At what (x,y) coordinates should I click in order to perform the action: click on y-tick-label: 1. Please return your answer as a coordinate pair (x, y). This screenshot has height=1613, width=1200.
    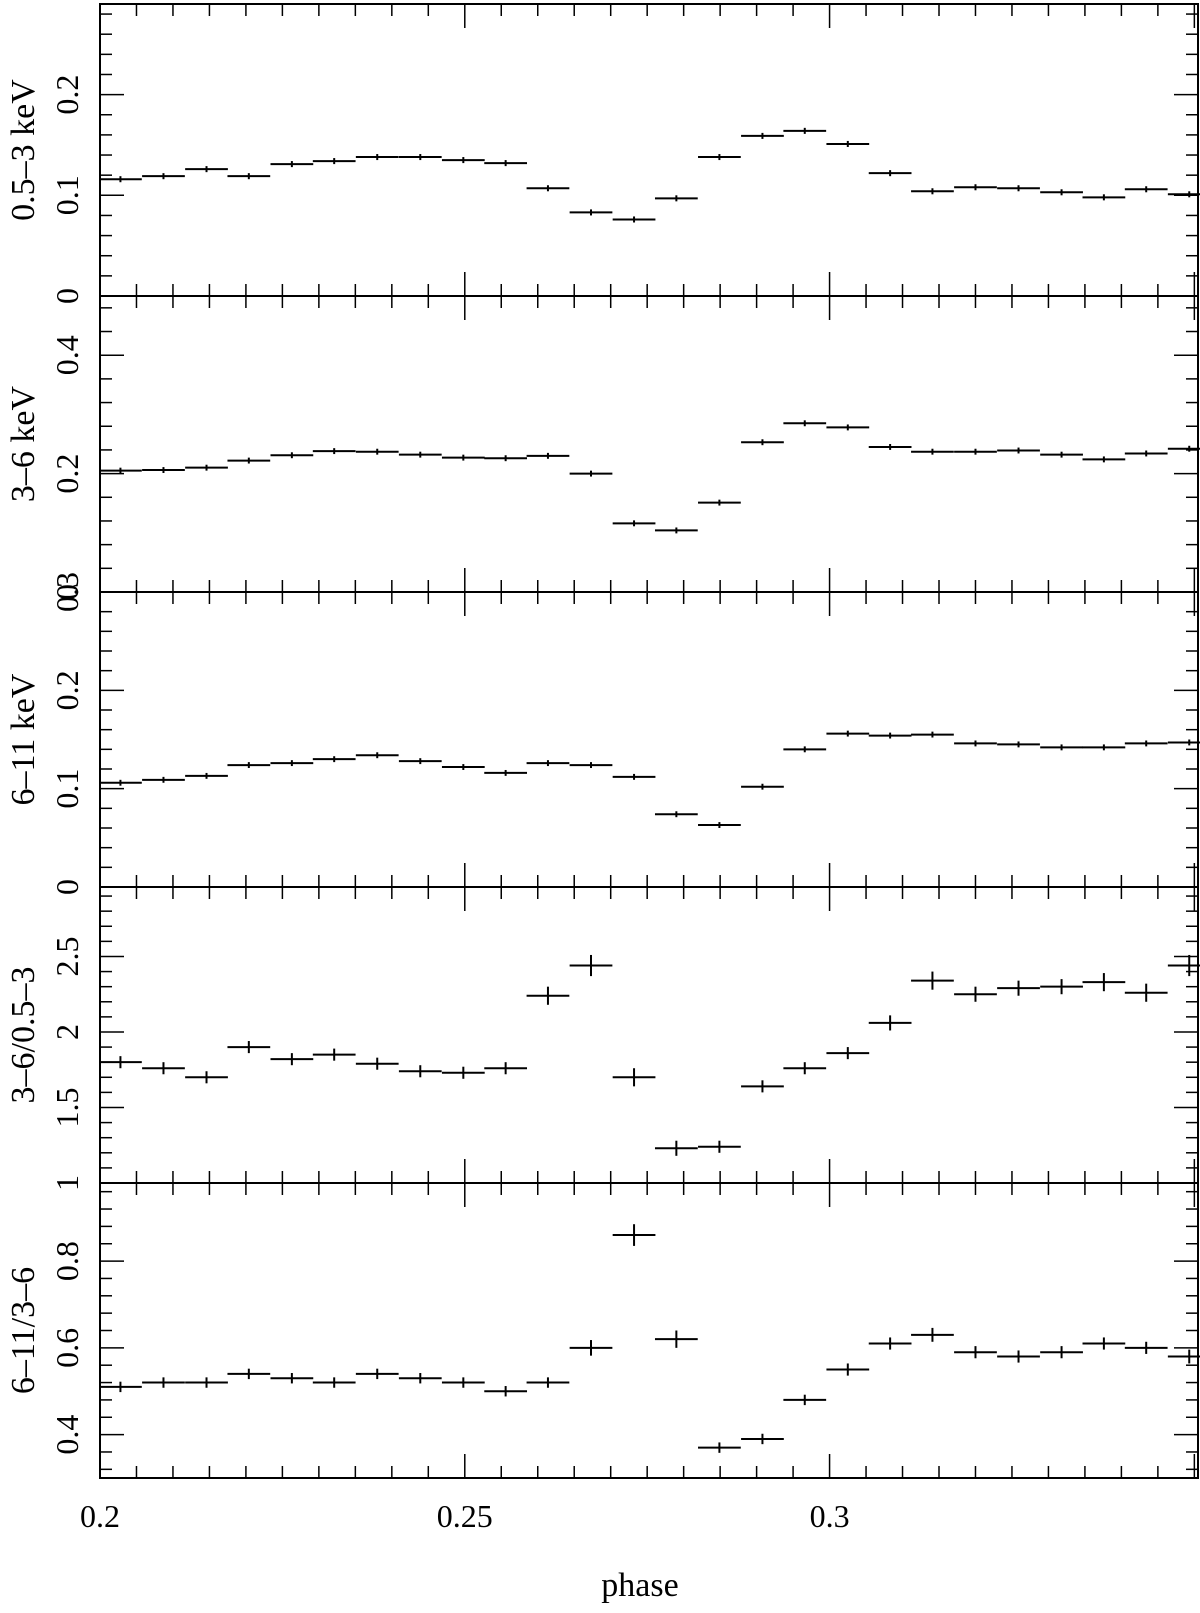
    Looking at the image, I should click on (67, 1183).